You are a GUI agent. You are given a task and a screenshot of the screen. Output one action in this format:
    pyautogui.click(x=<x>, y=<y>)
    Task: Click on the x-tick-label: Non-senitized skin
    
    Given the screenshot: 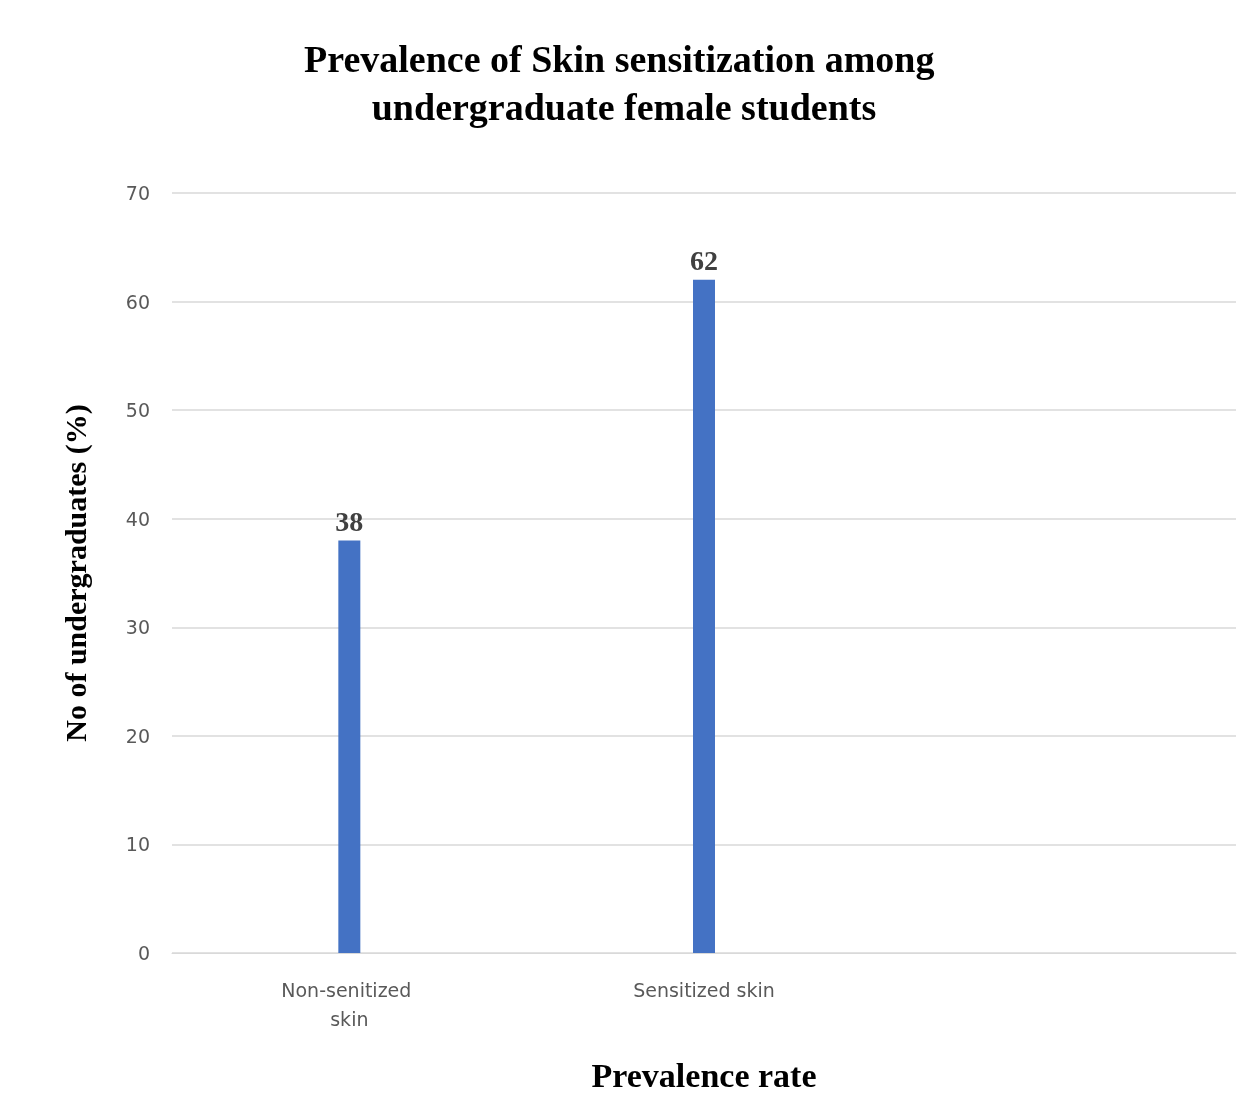 What is the action you would take?
    pyautogui.click(x=349, y=1004)
    